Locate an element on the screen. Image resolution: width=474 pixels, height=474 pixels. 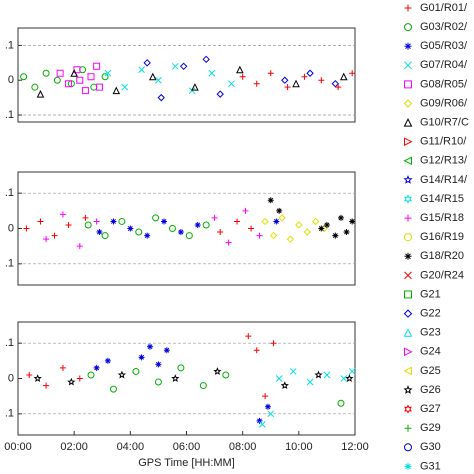
legend-label: G27 is located at coordinates (430, 409).